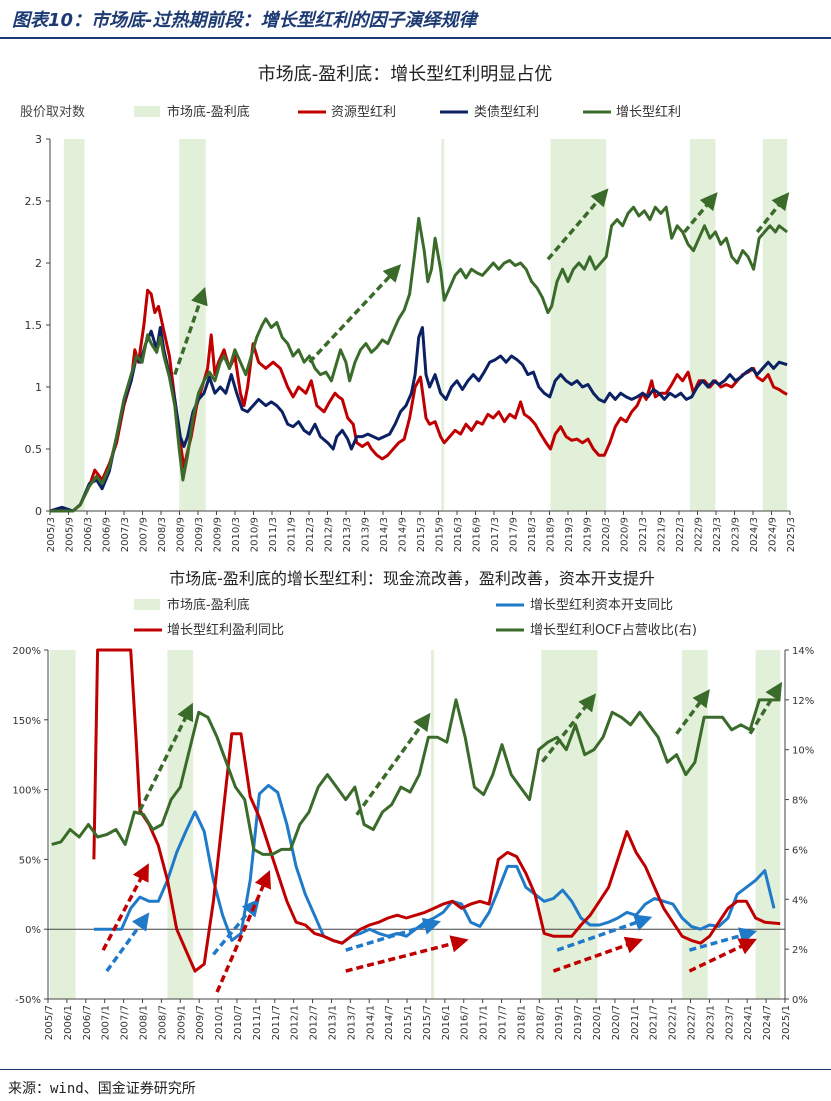 The image size is (831, 1101). I want to click on chart2-xtick-label: 2008/7, so click(162, 1022).